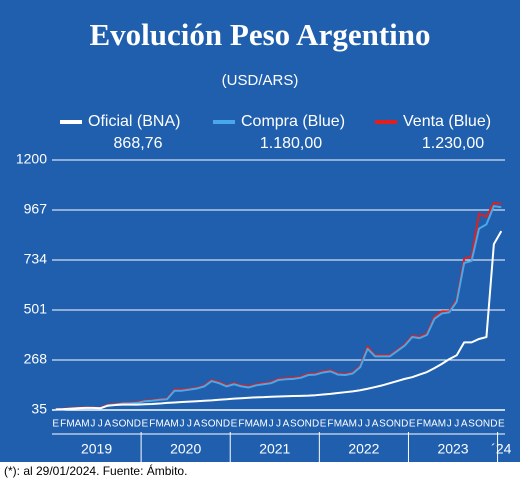 The image size is (520, 483). I want to click on footnote: (*): al 29/01/2024. Fuente: Ámbito., so click(95, 470).